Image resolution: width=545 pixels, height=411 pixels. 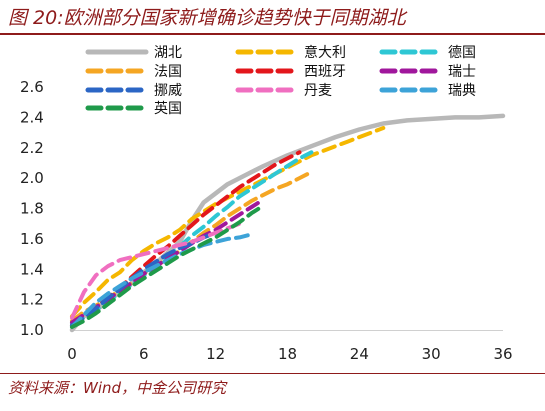 What do you see at coordinates (207, 18) in the screenshot?
I see `figure-title: 图 20:欧洲部分国家新增确诊趋势快于同期湖北` at bounding box center [207, 18].